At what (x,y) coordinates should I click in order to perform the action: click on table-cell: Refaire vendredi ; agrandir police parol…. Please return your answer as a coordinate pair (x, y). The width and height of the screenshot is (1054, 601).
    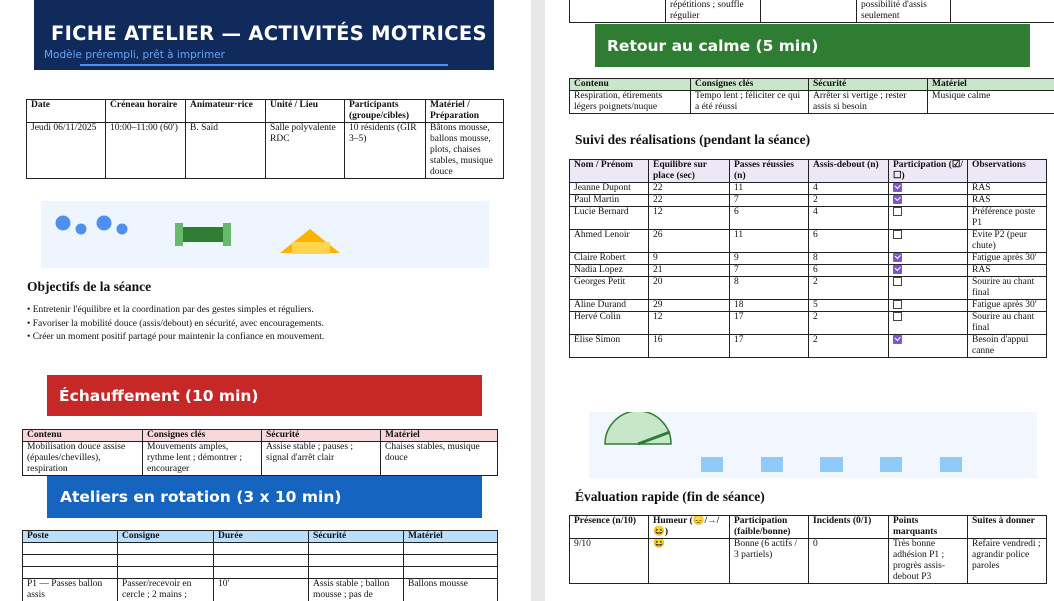
    Looking at the image, I should click on (1007, 561).